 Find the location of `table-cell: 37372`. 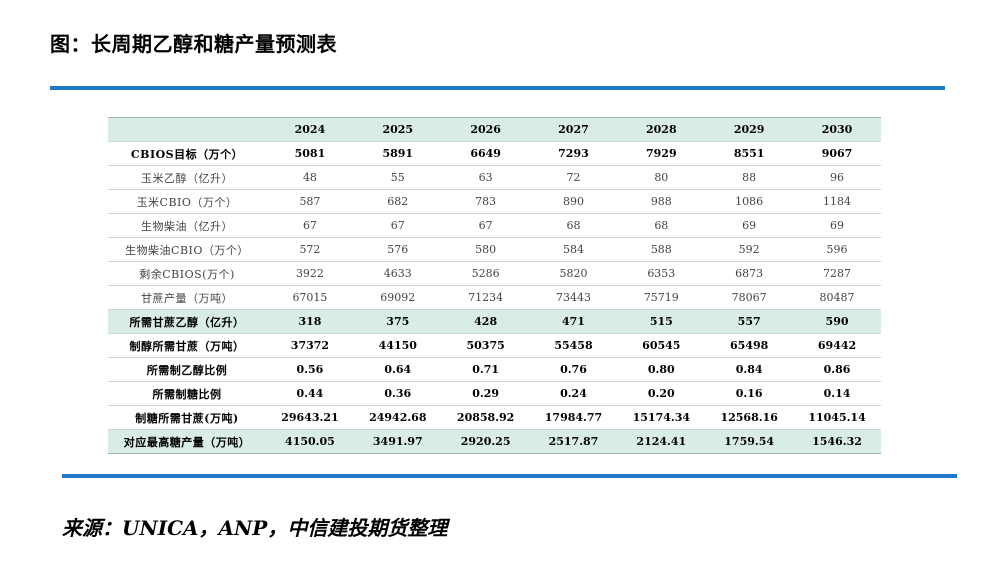

table-cell: 37372 is located at coordinates (310, 345).